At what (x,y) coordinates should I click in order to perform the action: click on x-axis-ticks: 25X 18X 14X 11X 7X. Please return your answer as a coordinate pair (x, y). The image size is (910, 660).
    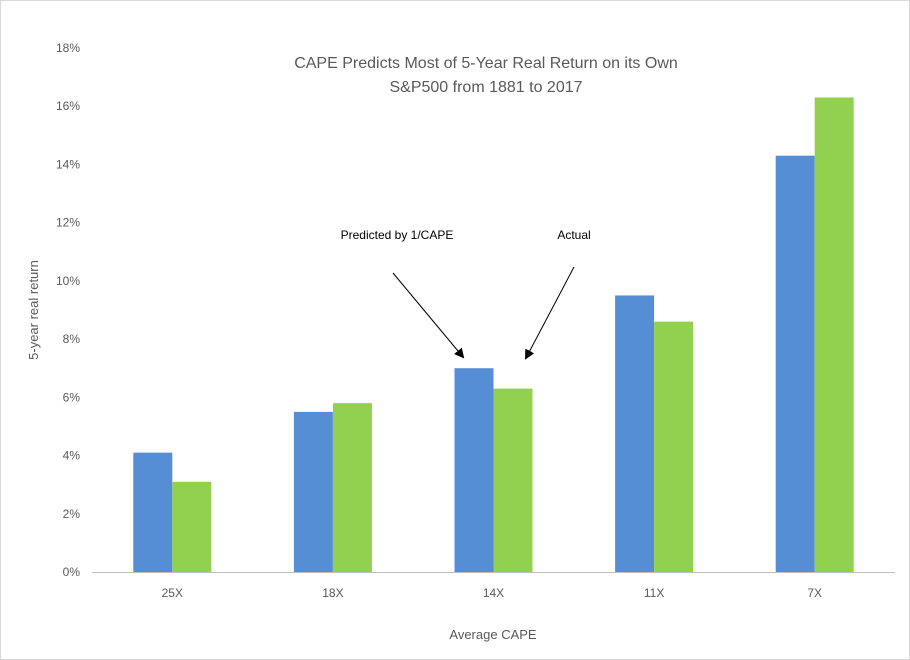
    Looking at the image, I should click on (492, 593).